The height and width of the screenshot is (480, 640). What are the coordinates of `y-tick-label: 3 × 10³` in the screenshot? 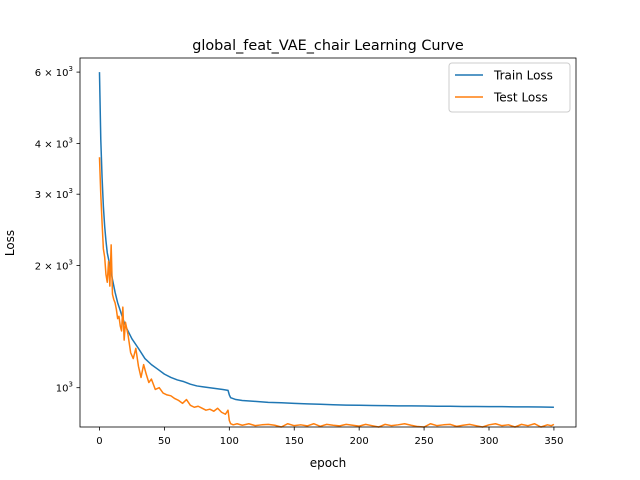 It's located at (54, 194).